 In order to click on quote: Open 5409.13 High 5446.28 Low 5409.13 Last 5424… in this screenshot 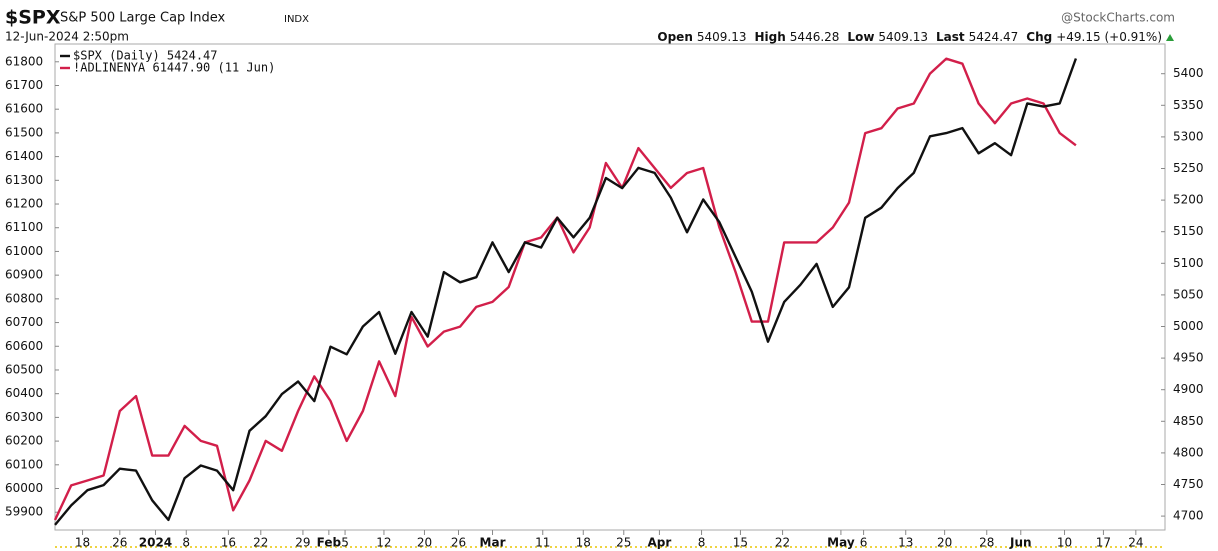, I will do `click(909, 37)`.